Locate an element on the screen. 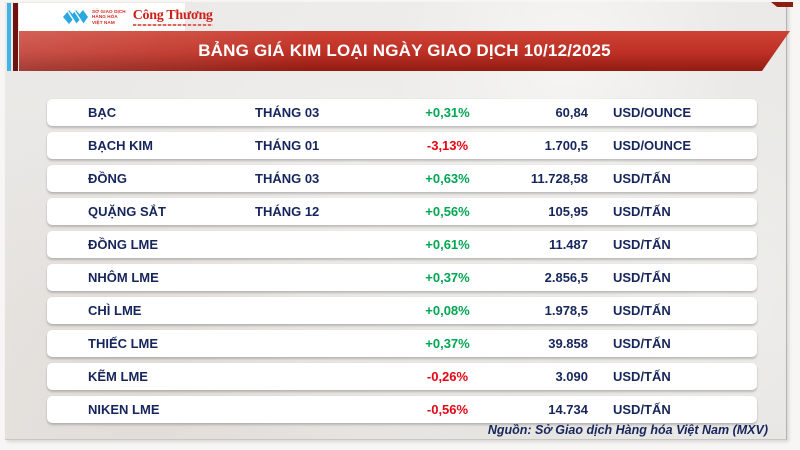  table-row: QUẶNG SẮT THÁNG 12 +0,56% 105,95 USD/TẤN is located at coordinates (402, 211).